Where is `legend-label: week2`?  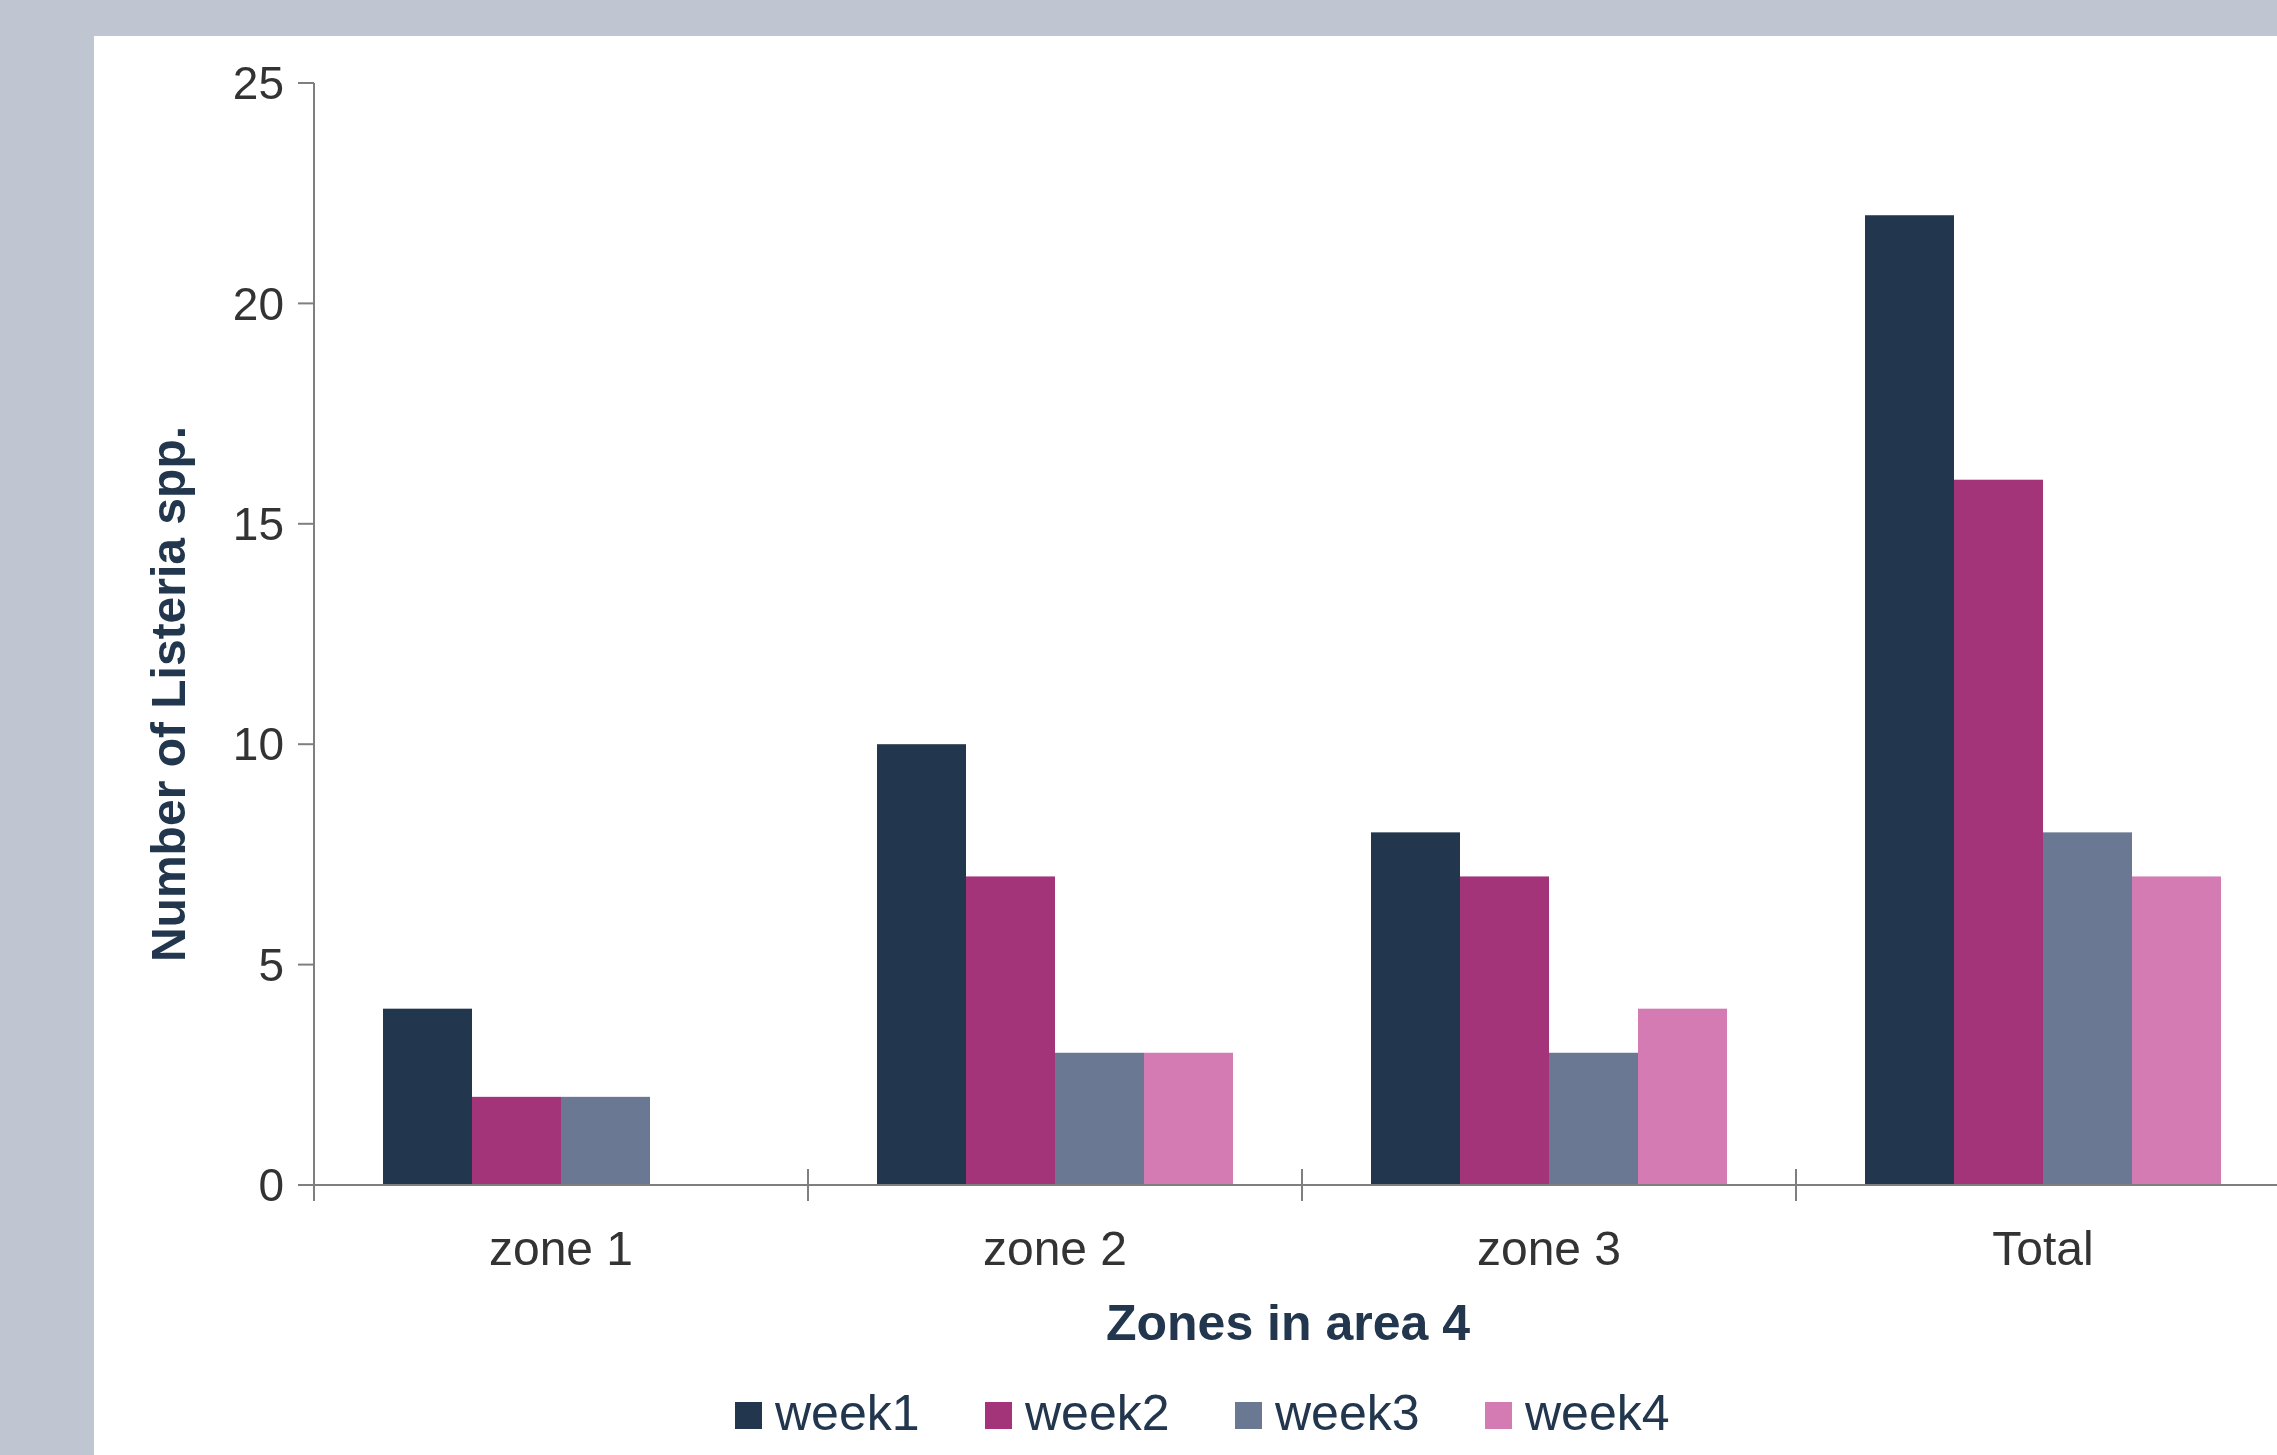
legend-label: week2 is located at coordinates (1097, 1413).